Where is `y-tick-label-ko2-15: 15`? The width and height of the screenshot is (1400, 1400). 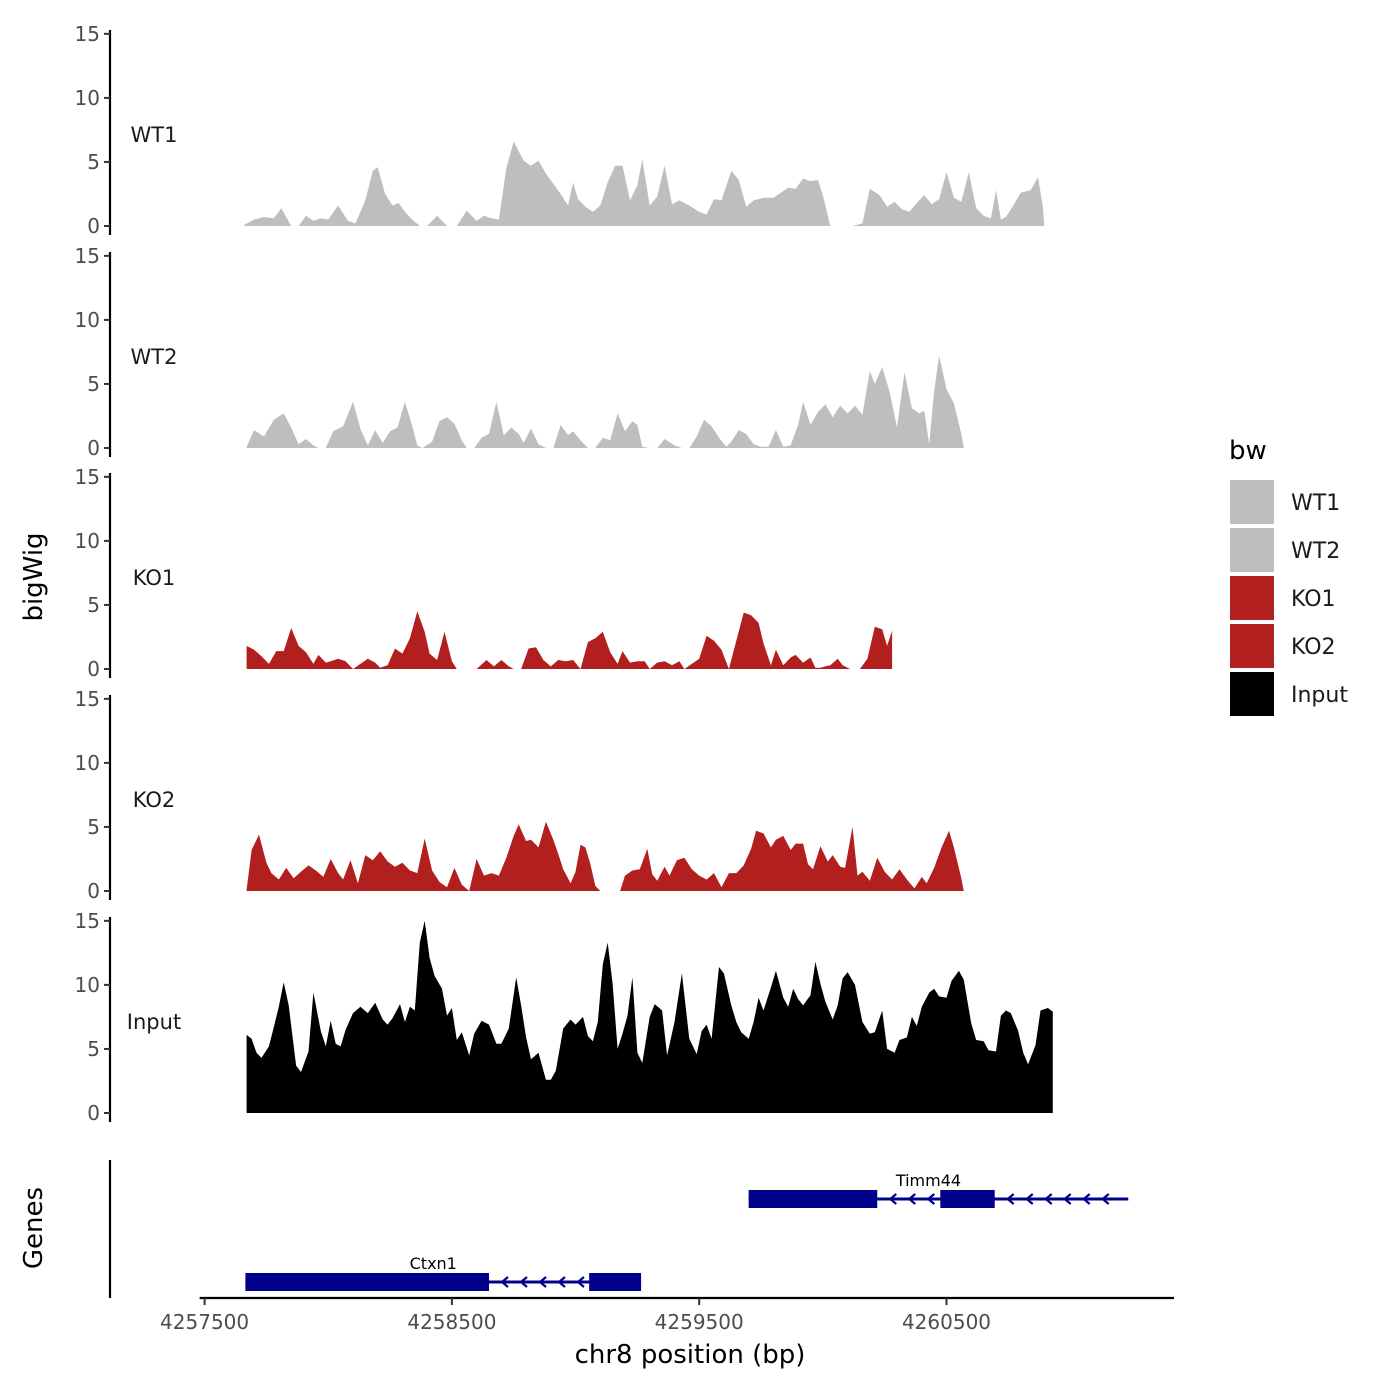 y-tick-label-ko2-15: 15 is located at coordinates (87, 699).